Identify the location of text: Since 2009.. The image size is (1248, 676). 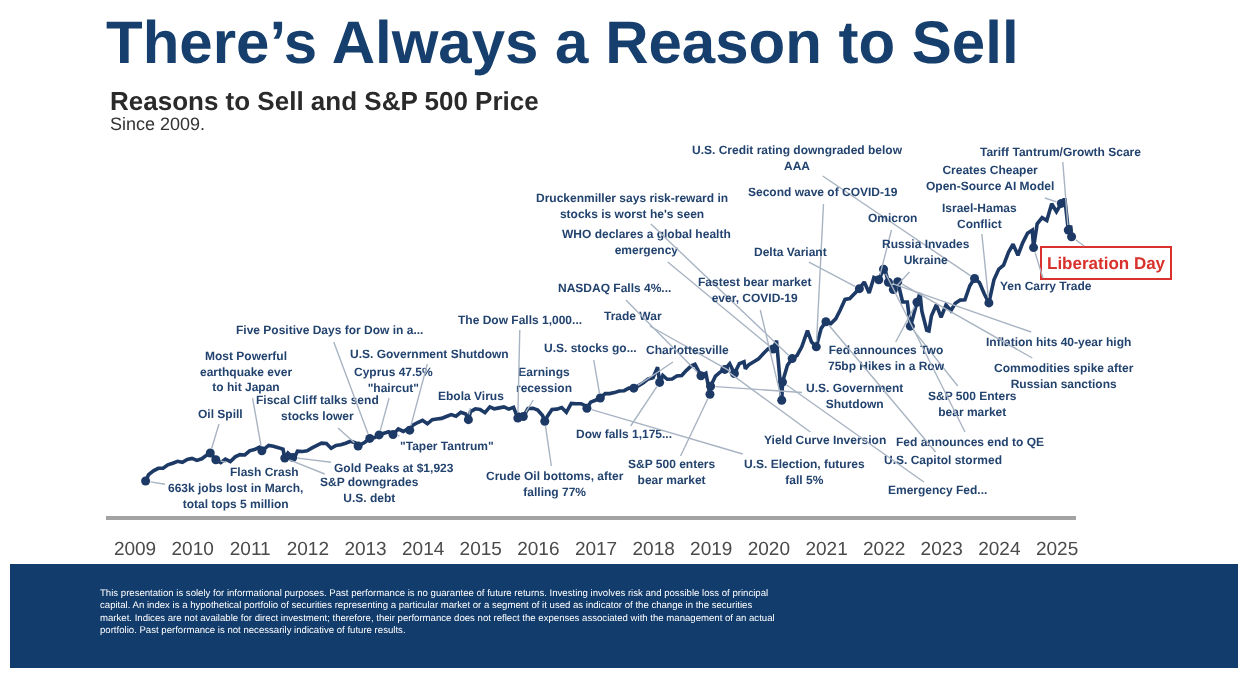
(158, 124).